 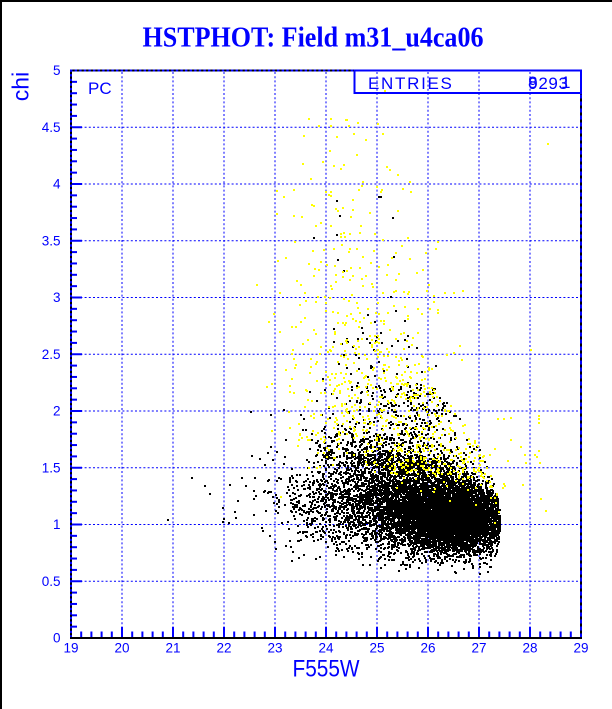 What do you see at coordinates (326, 669) in the screenshot?
I see `svg-text: F555W` at bounding box center [326, 669].